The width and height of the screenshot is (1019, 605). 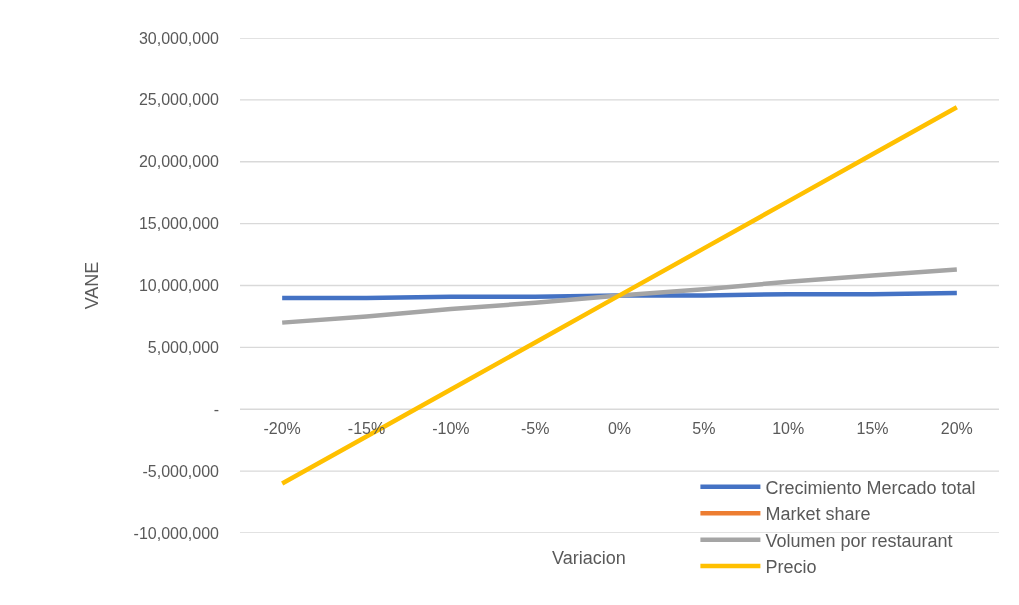 What do you see at coordinates (179, 224) in the screenshot?
I see `y-tick-label: 15,000,000` at bounding box center [179, 224].